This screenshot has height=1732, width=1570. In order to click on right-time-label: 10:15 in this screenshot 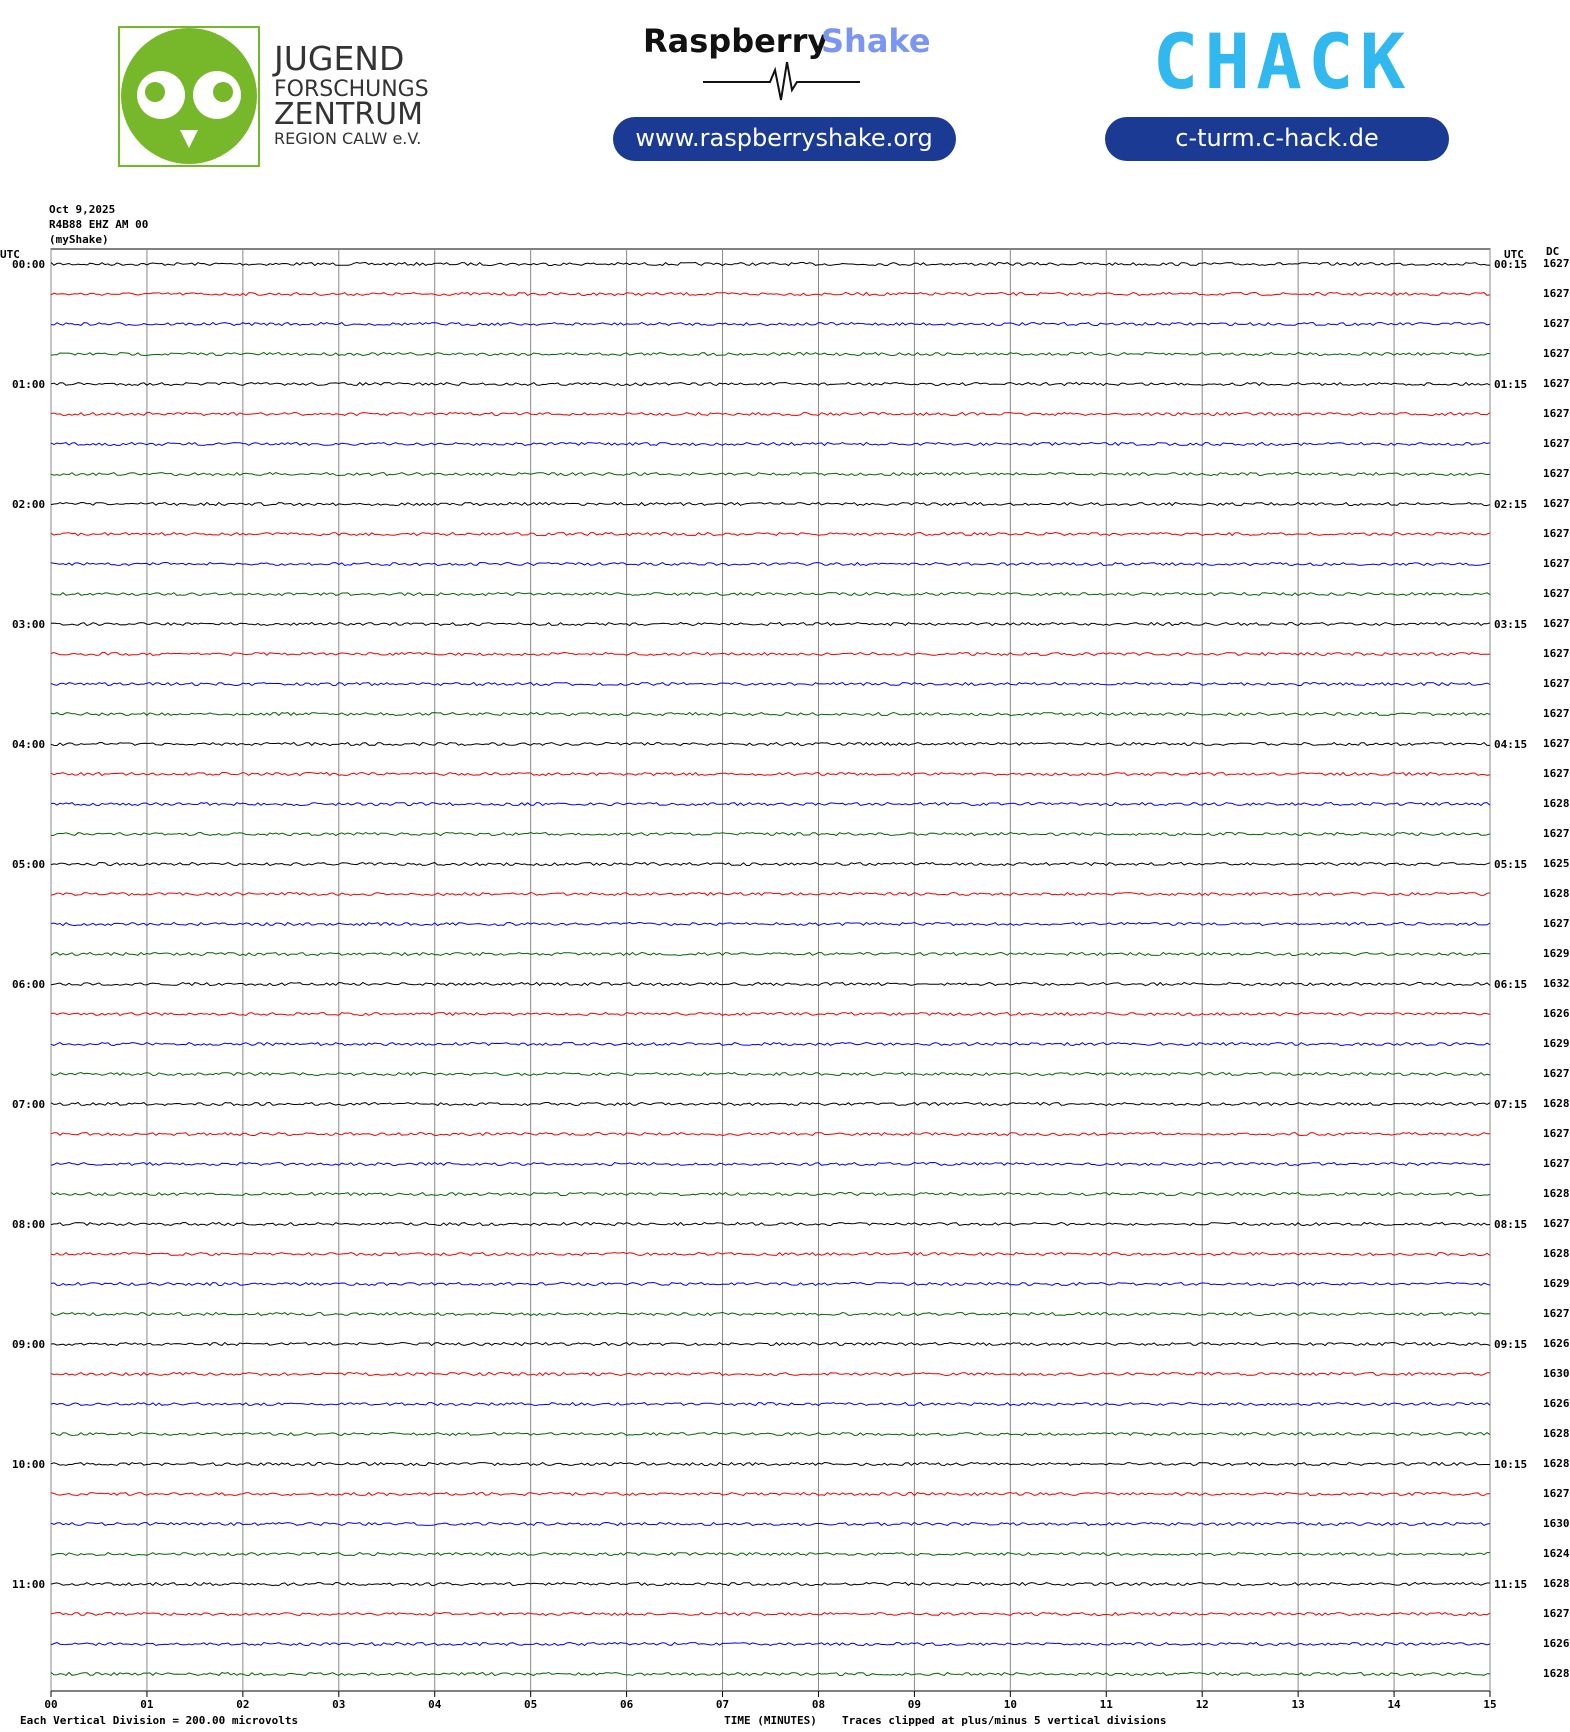, I will do `click(1510, 1464)`.